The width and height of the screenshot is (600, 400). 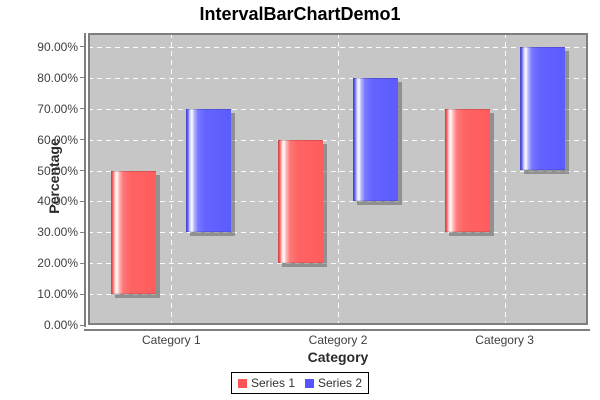 What do you see at coordinates (57, 77) in the screenshot?
I see `y-tick-label: 80.00%` at bounding box center [57, 77].